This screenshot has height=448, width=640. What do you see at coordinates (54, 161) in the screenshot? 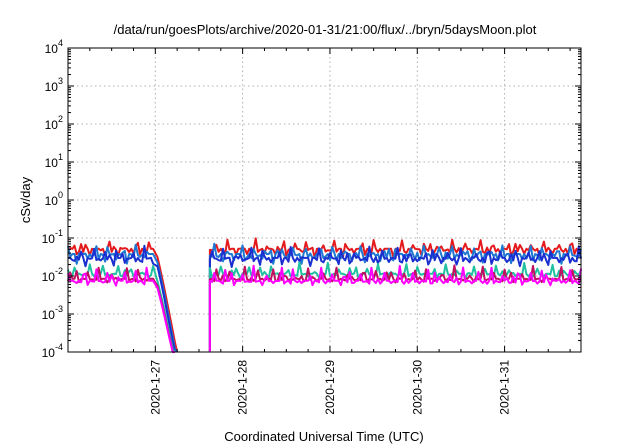
I see `y-tick-label: 10¹` at bounding box center [54, 161].